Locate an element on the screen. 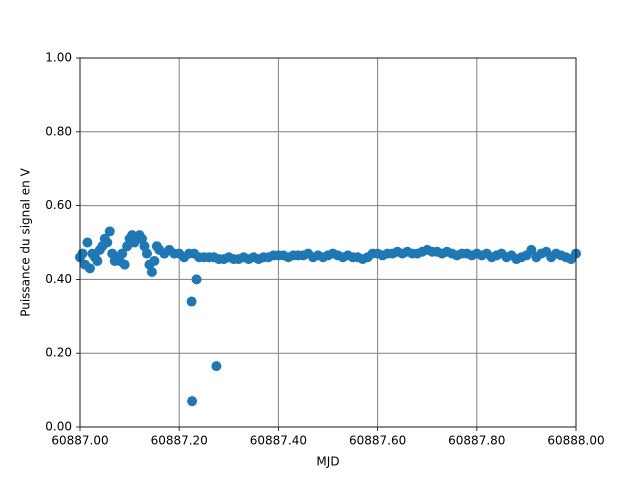  x-tick-label: 60887.00 is located at coordinates (79, 441).